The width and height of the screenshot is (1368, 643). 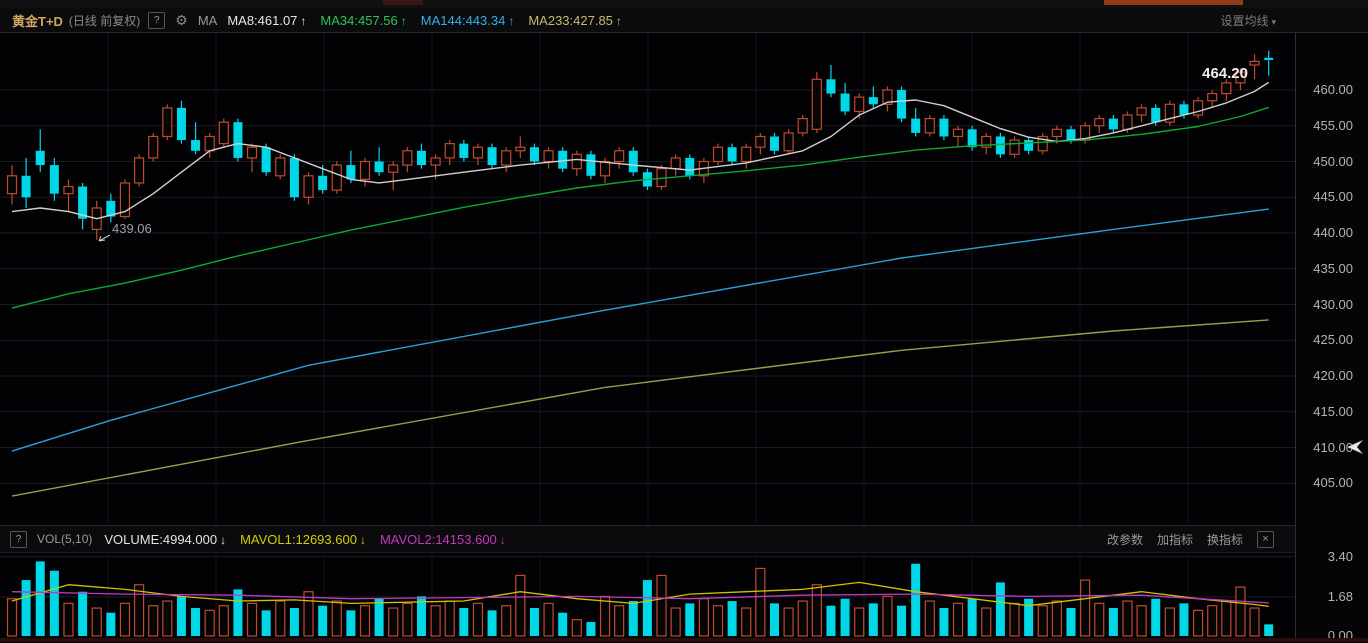 I want to click on volume-value: VOLUME:4994.000 ↓, so click(x=165, y=539).